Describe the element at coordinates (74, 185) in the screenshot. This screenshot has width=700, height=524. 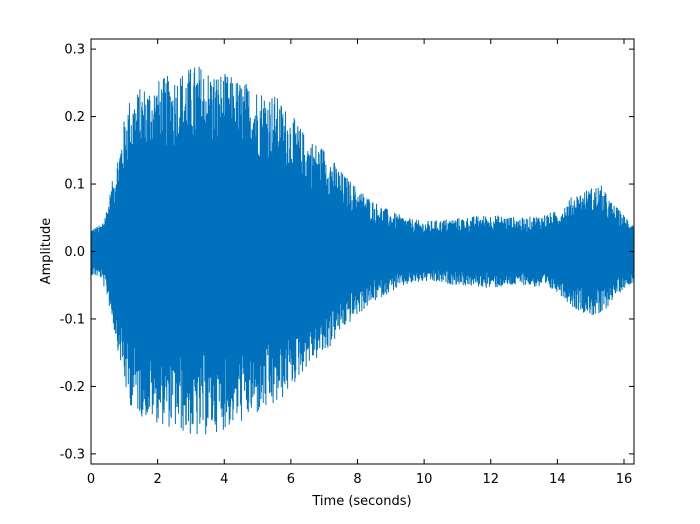
I see `y-tick-label: 0.1` at that location.